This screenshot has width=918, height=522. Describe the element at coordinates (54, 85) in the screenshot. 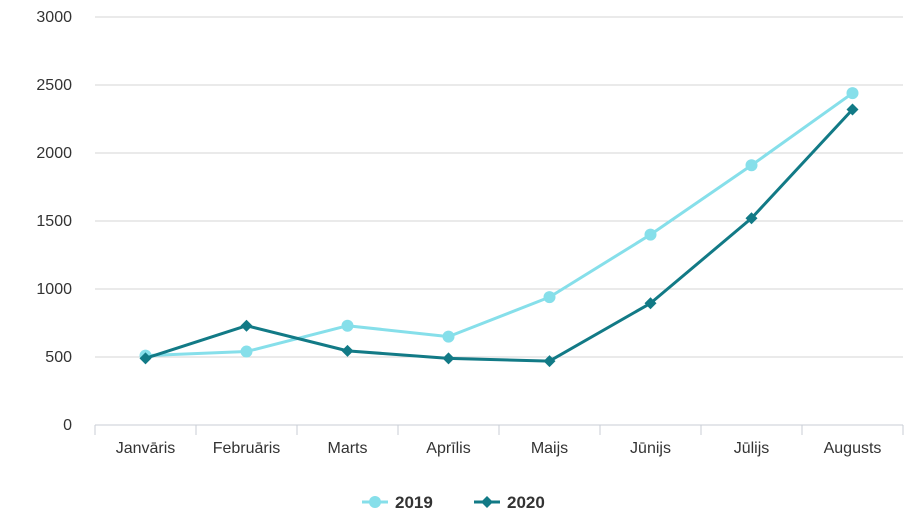

I see `y-tick-label: 2500` at that location.